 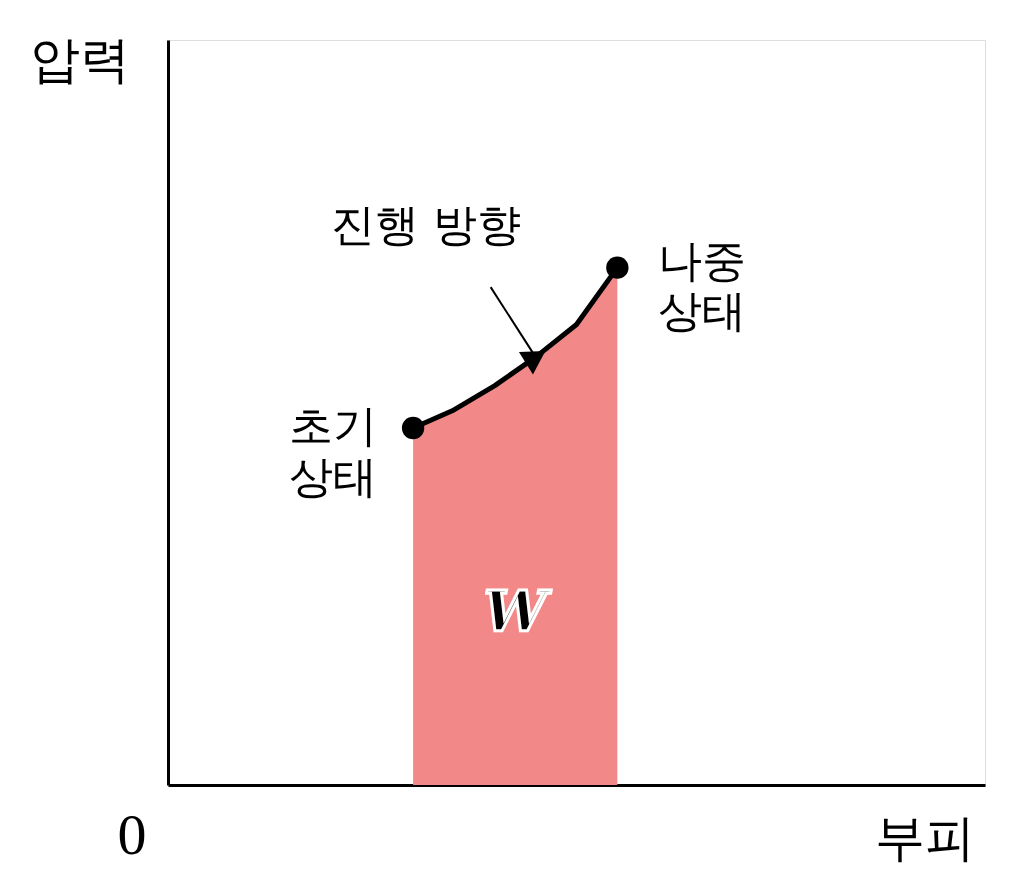 What do you see at coordinates (925, 838) in the screenshot?
I see `x-axis-title: 부피` at bounding box center [925, 838].